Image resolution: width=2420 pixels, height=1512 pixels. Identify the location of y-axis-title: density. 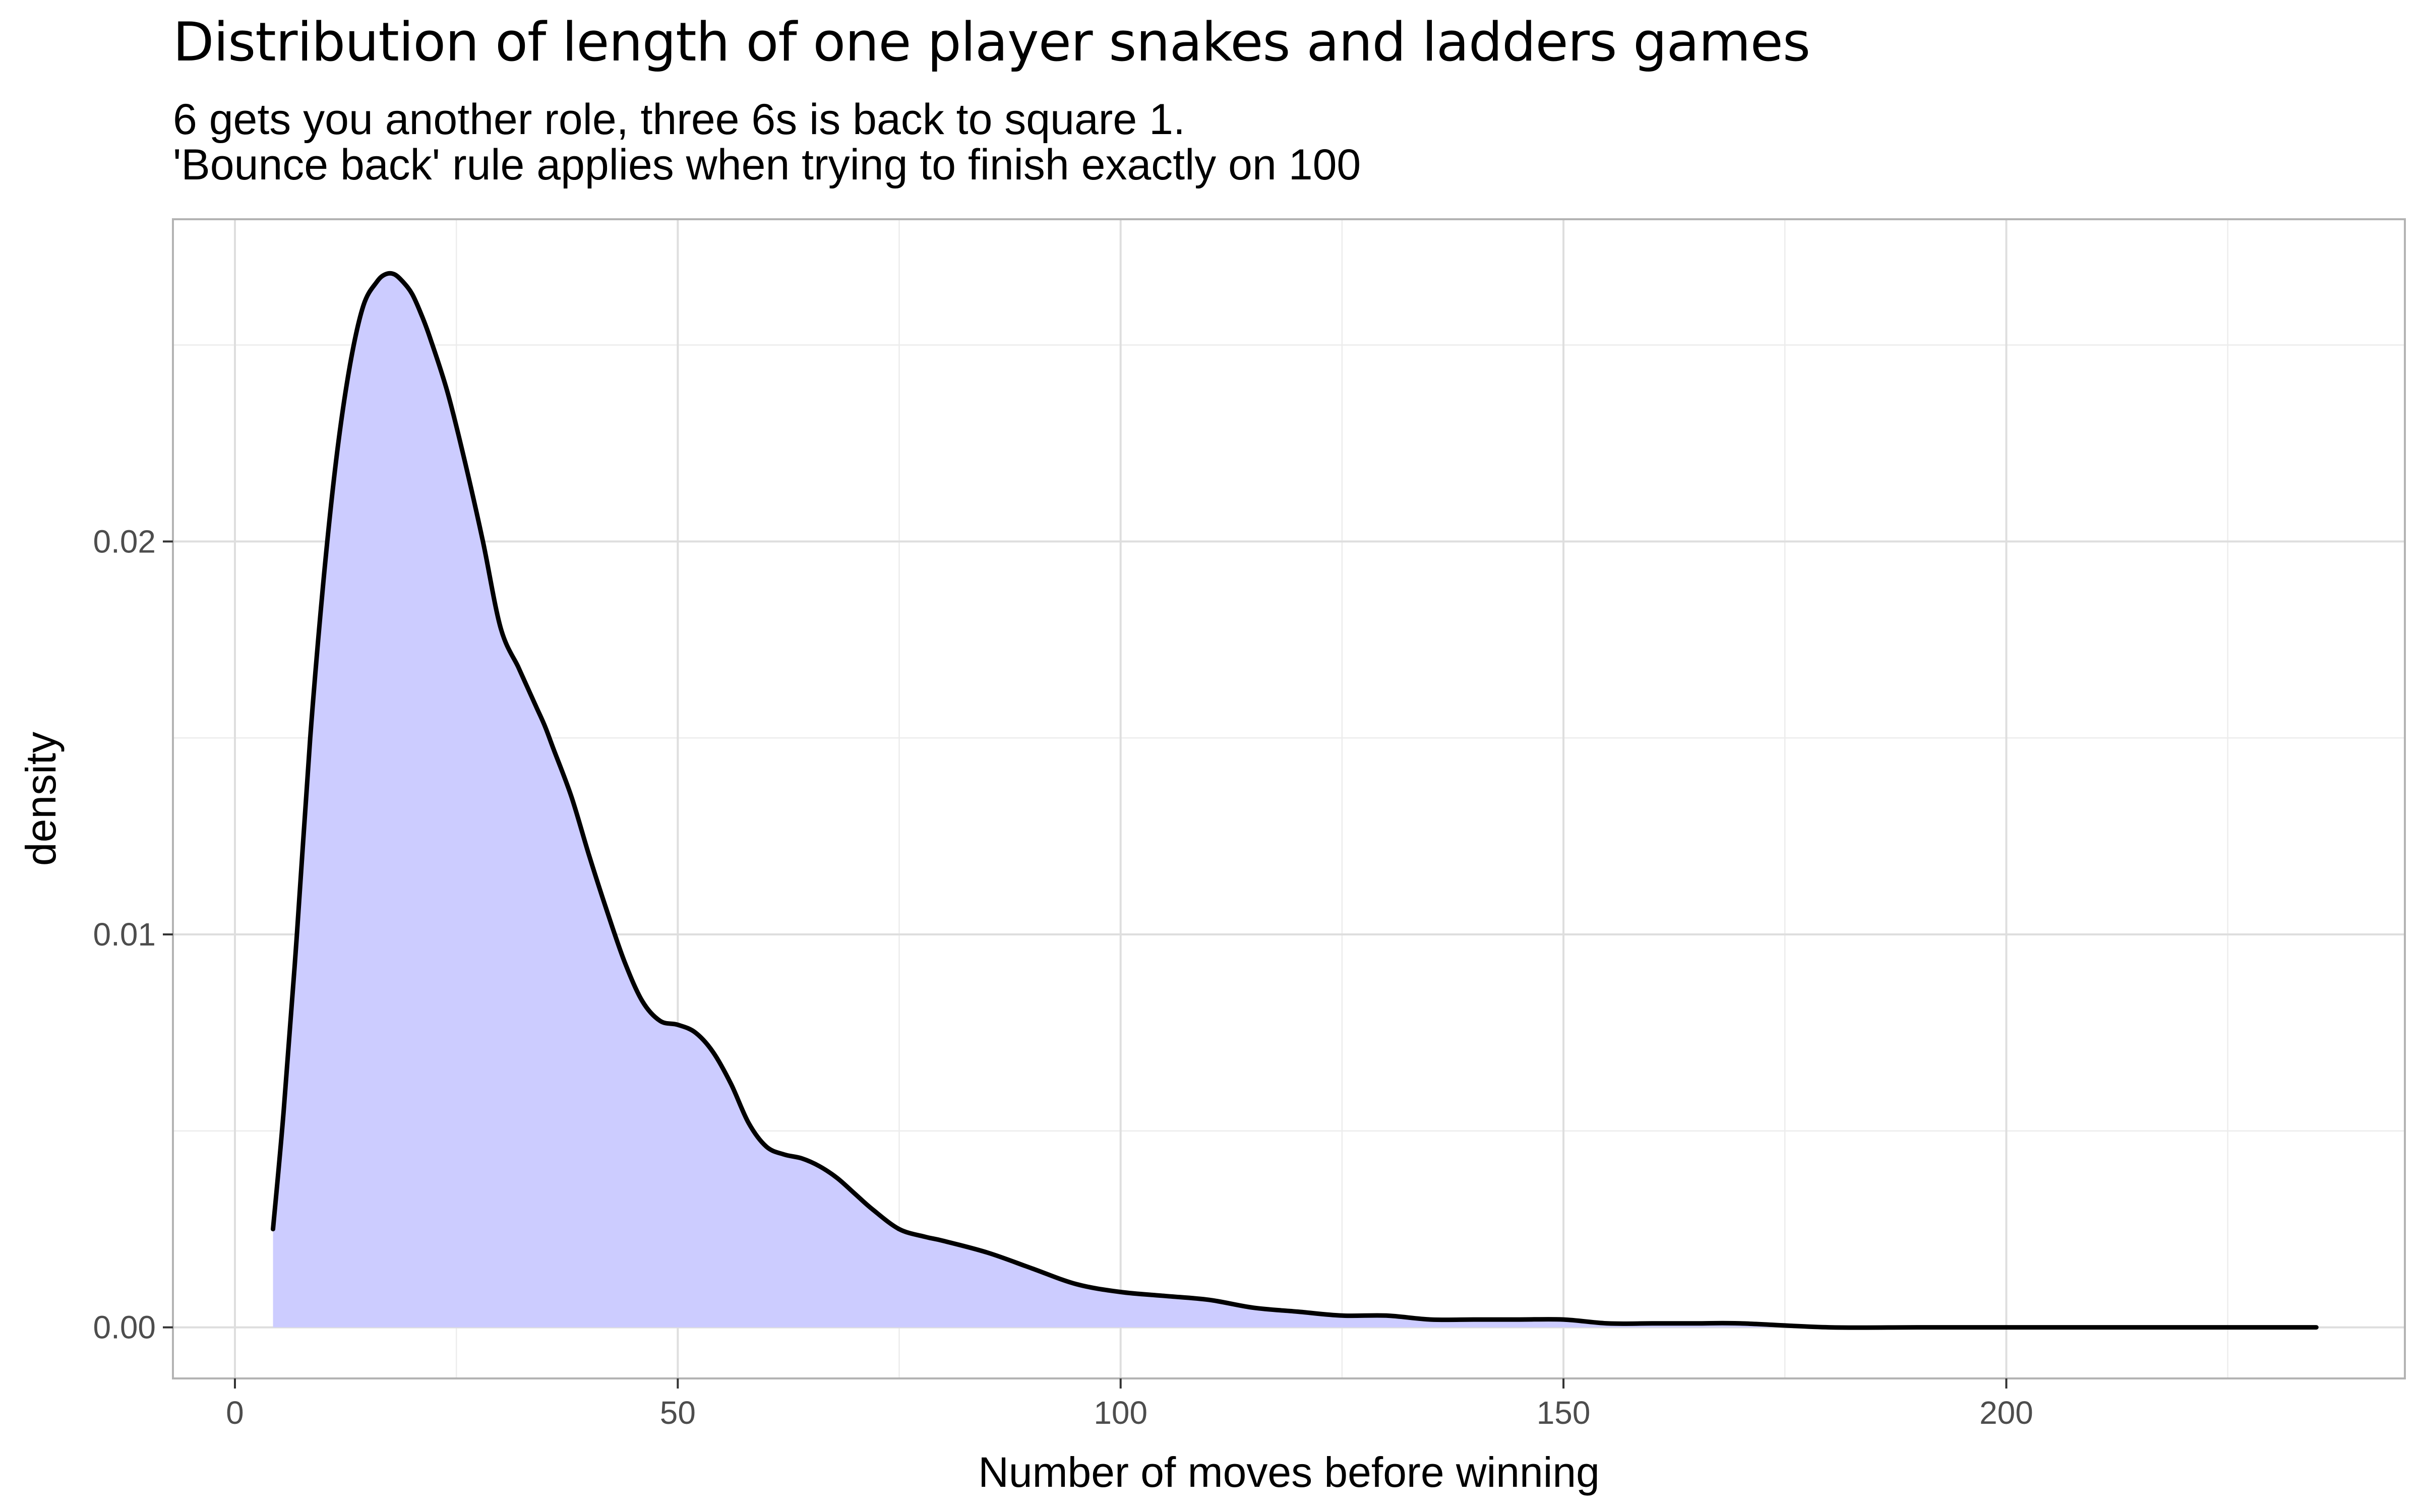
(41, 799).